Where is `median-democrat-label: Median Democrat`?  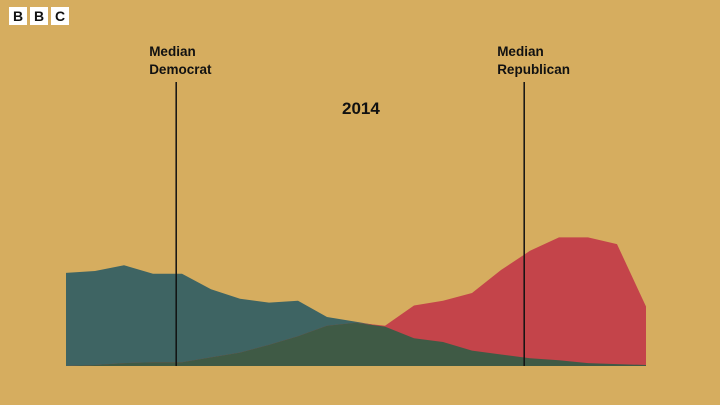
median-democrat-label: Median Democrat is located at coordinates (180, 60).